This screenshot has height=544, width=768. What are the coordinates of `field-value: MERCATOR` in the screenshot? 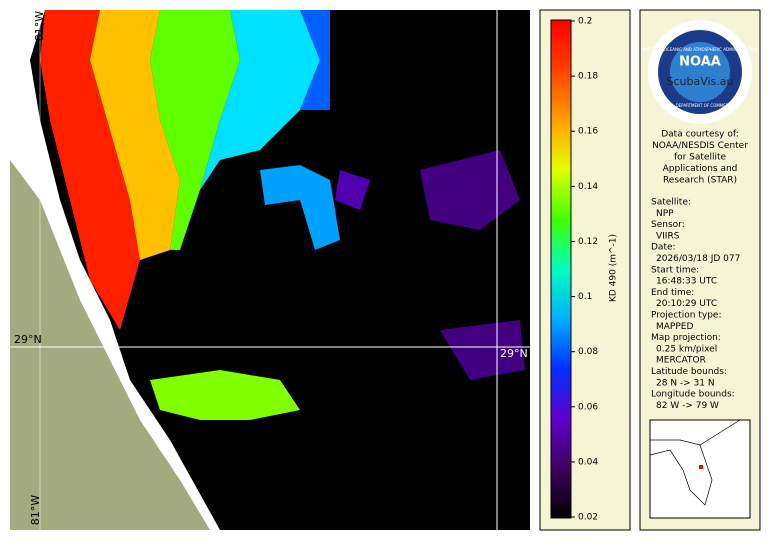 It's located at (681, 361).